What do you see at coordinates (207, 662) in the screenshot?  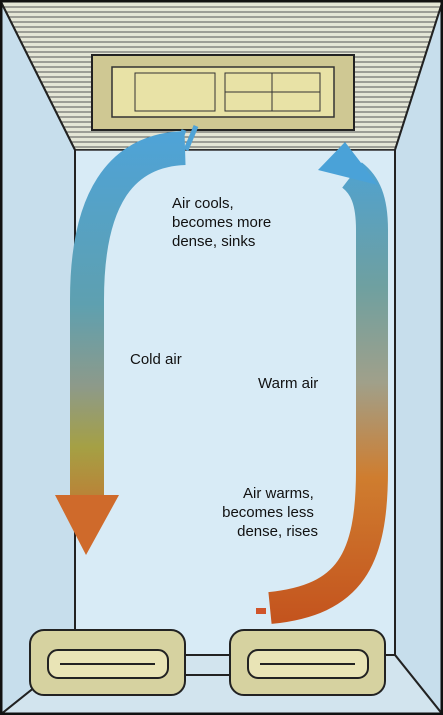 I see `radiators` at bounding box center [207, 662].